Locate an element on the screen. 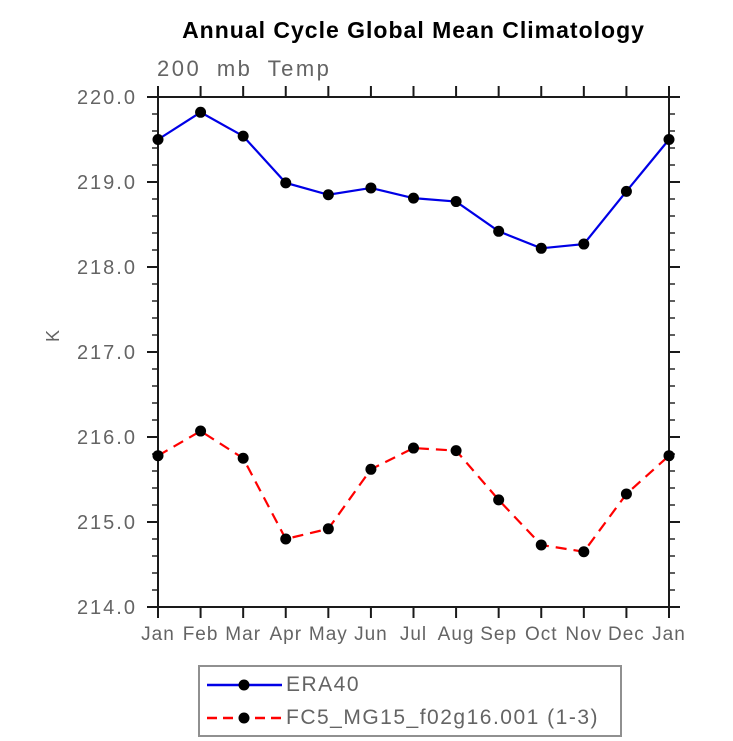 Image resolution: width=733 pixels, height=741 pixels. legend-box: ERA40 FC5_MG15_f02g16.001 (1-3) is located at coordinates (410, 701).